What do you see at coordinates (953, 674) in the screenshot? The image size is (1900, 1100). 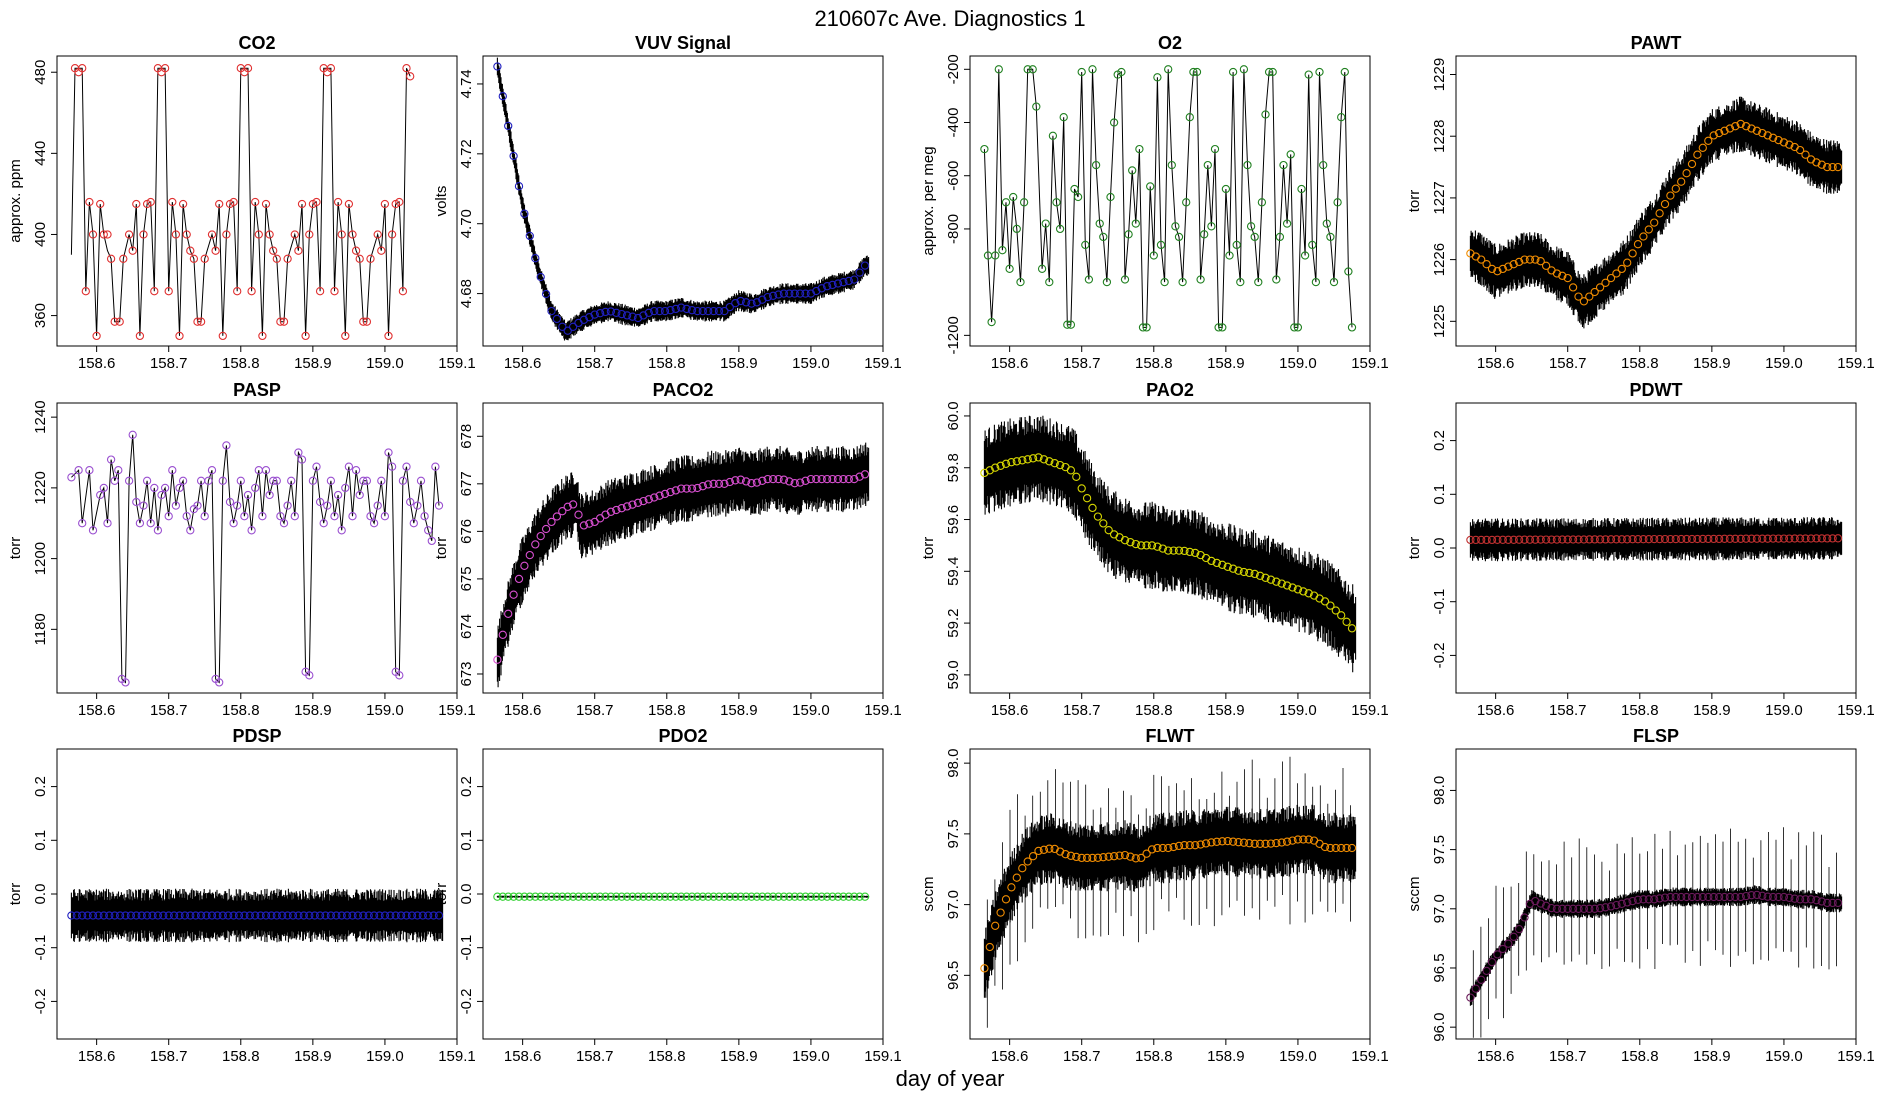 I see `y-tick-label: 59.0` at bounding box center [953, 674].